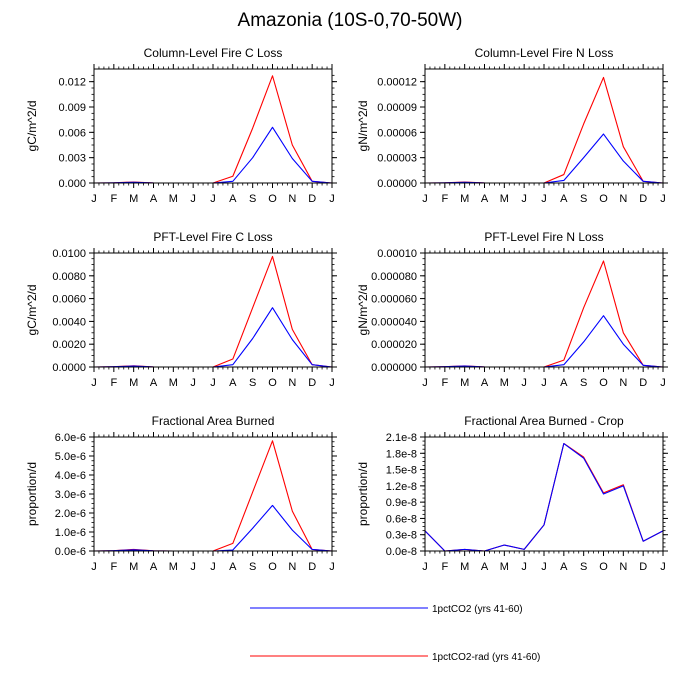  Describe the element at coordinates (543, 237) in the screenshot. I see `panel-title: PFT-Level Fire N Loss` at that location.